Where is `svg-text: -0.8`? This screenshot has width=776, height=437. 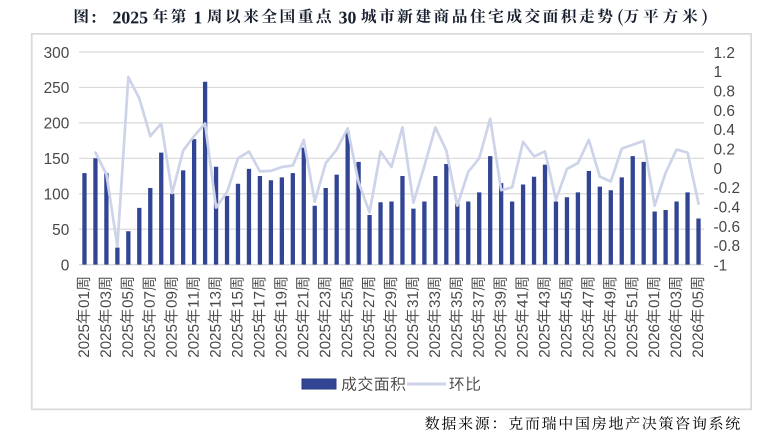
svg-text: -0.8 is located at coordinates (727, 246).